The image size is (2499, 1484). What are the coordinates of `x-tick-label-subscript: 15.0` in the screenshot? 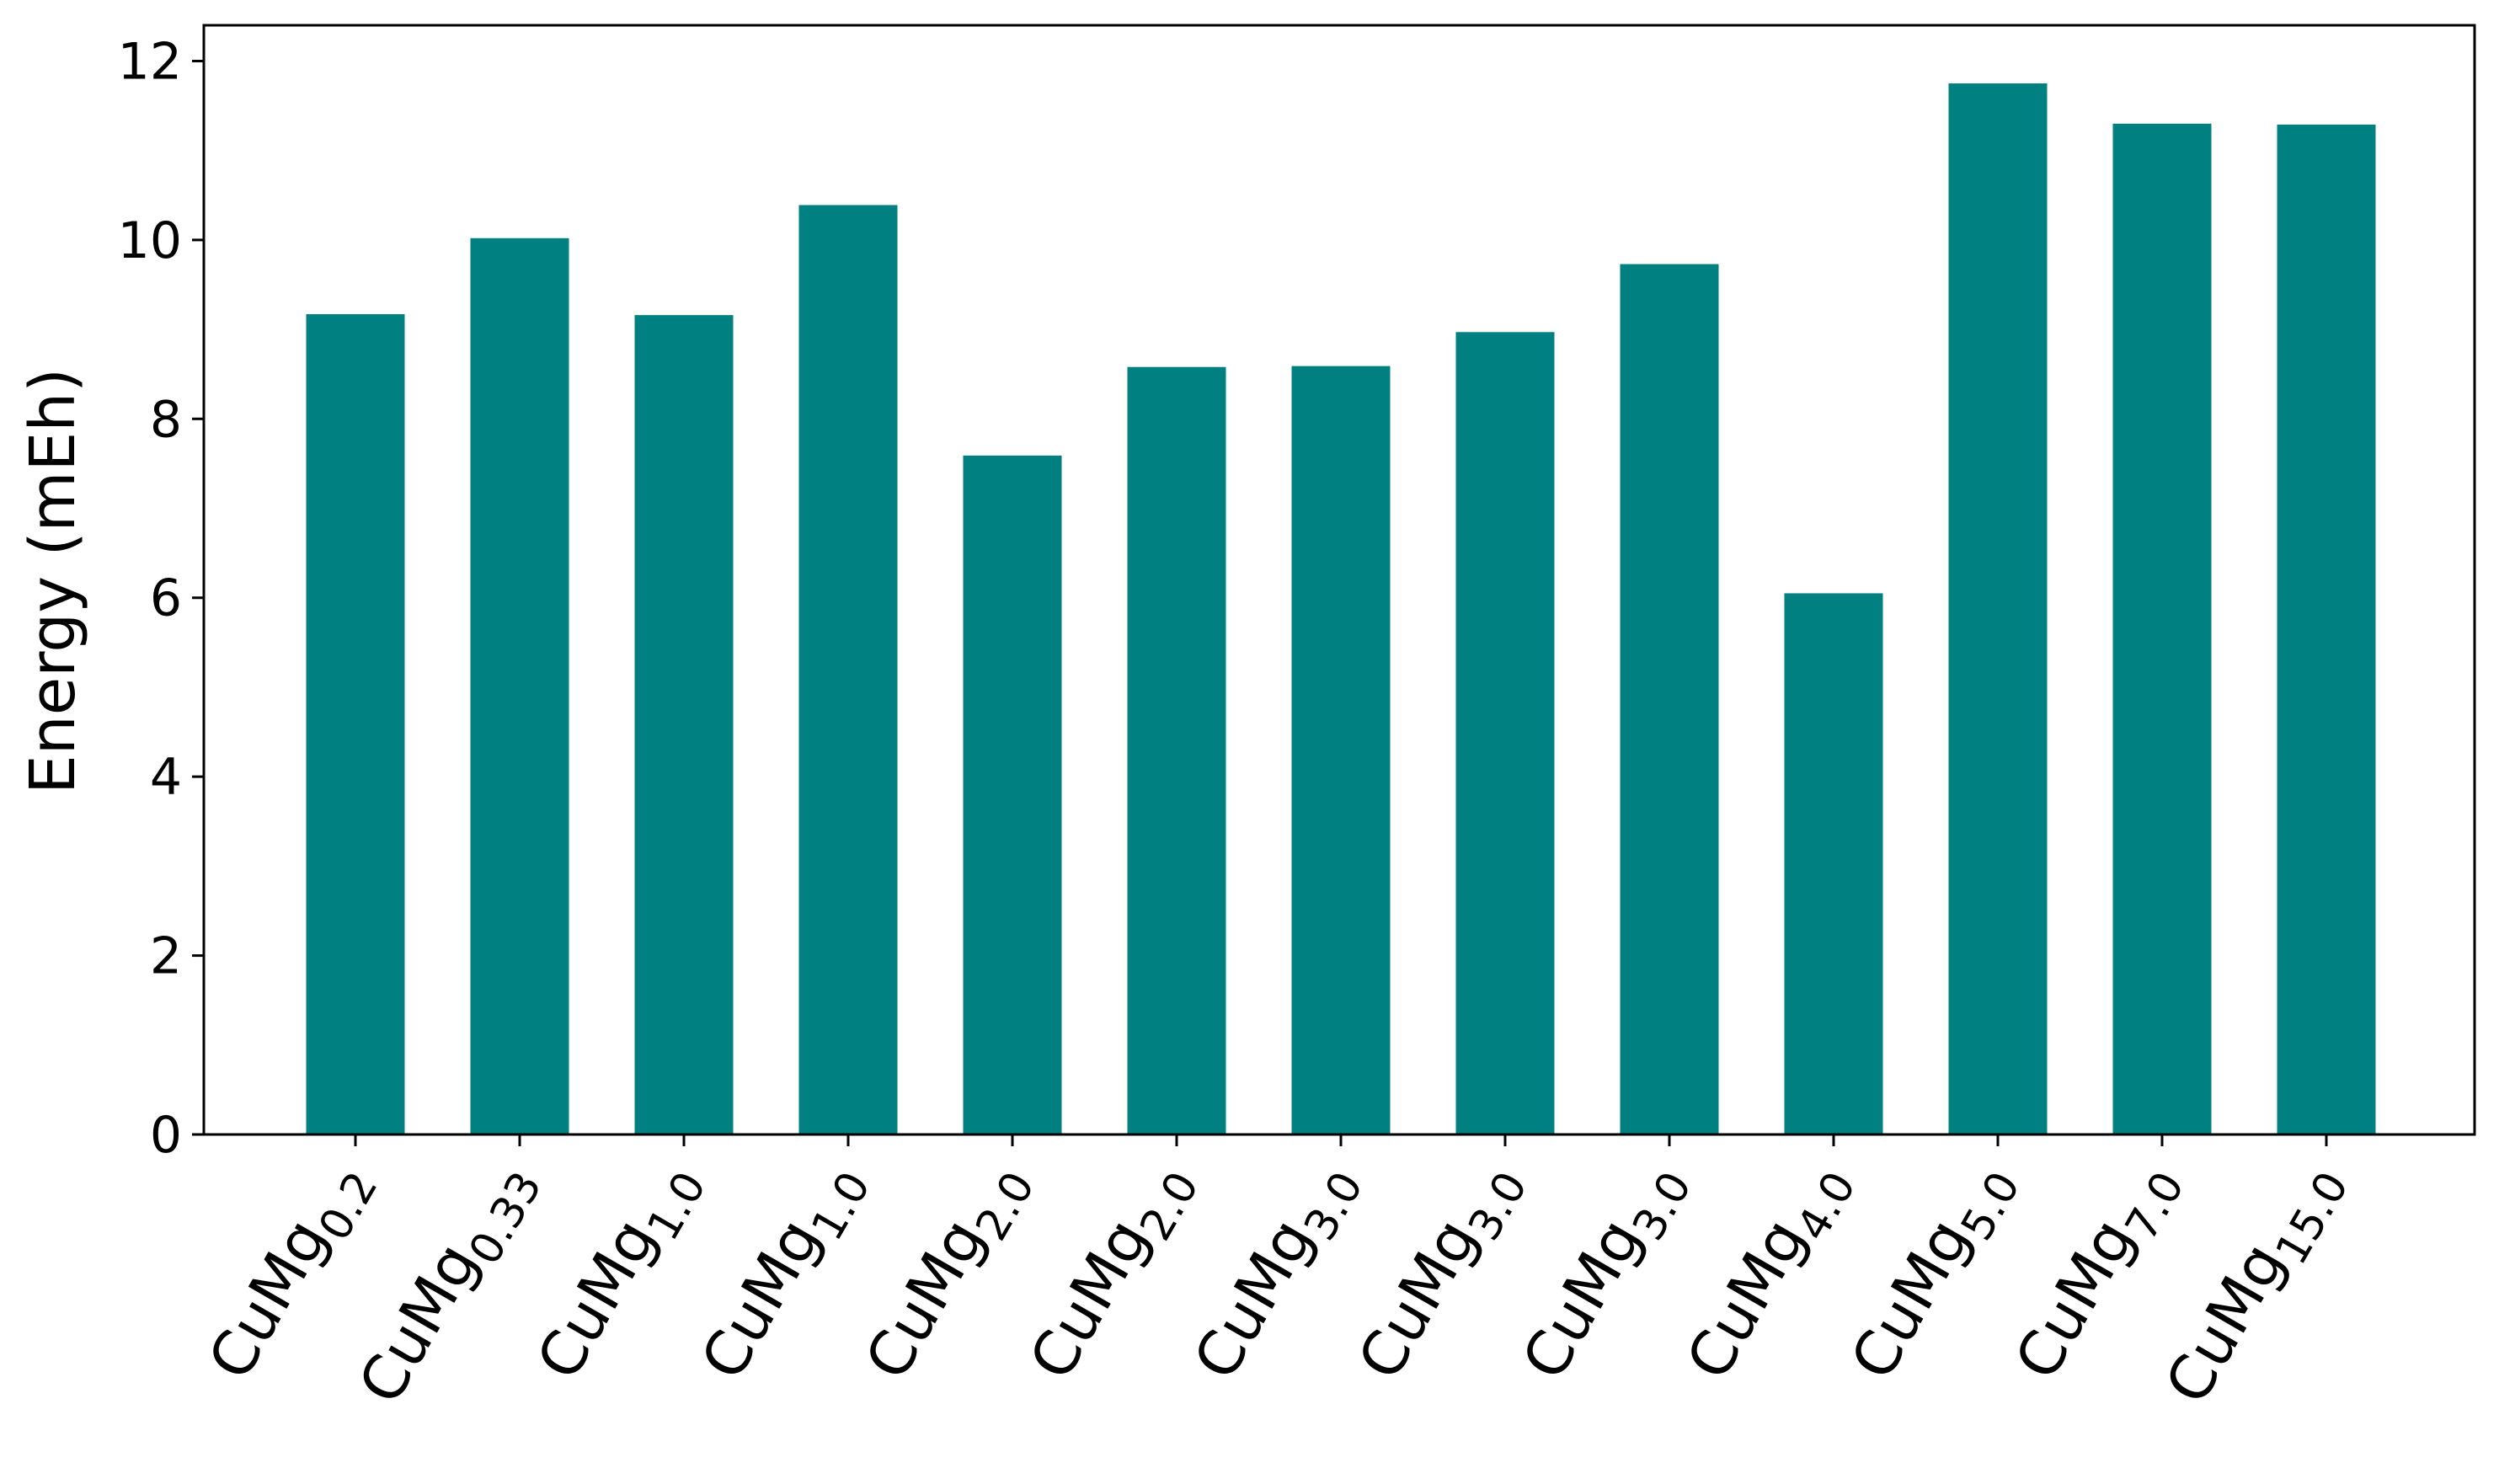 It's located at (2313, 1219).